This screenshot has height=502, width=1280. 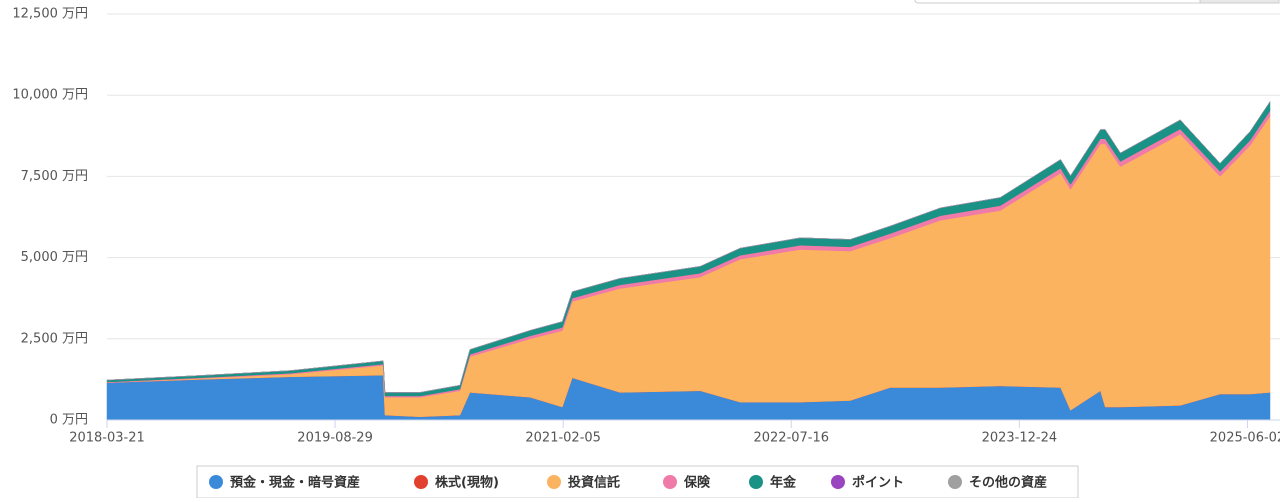 What do you see at coordinates (1020, 438) in the screenshot?
I see `x-tick-label: 2023-12-24` at bounding box center [1020, 438].